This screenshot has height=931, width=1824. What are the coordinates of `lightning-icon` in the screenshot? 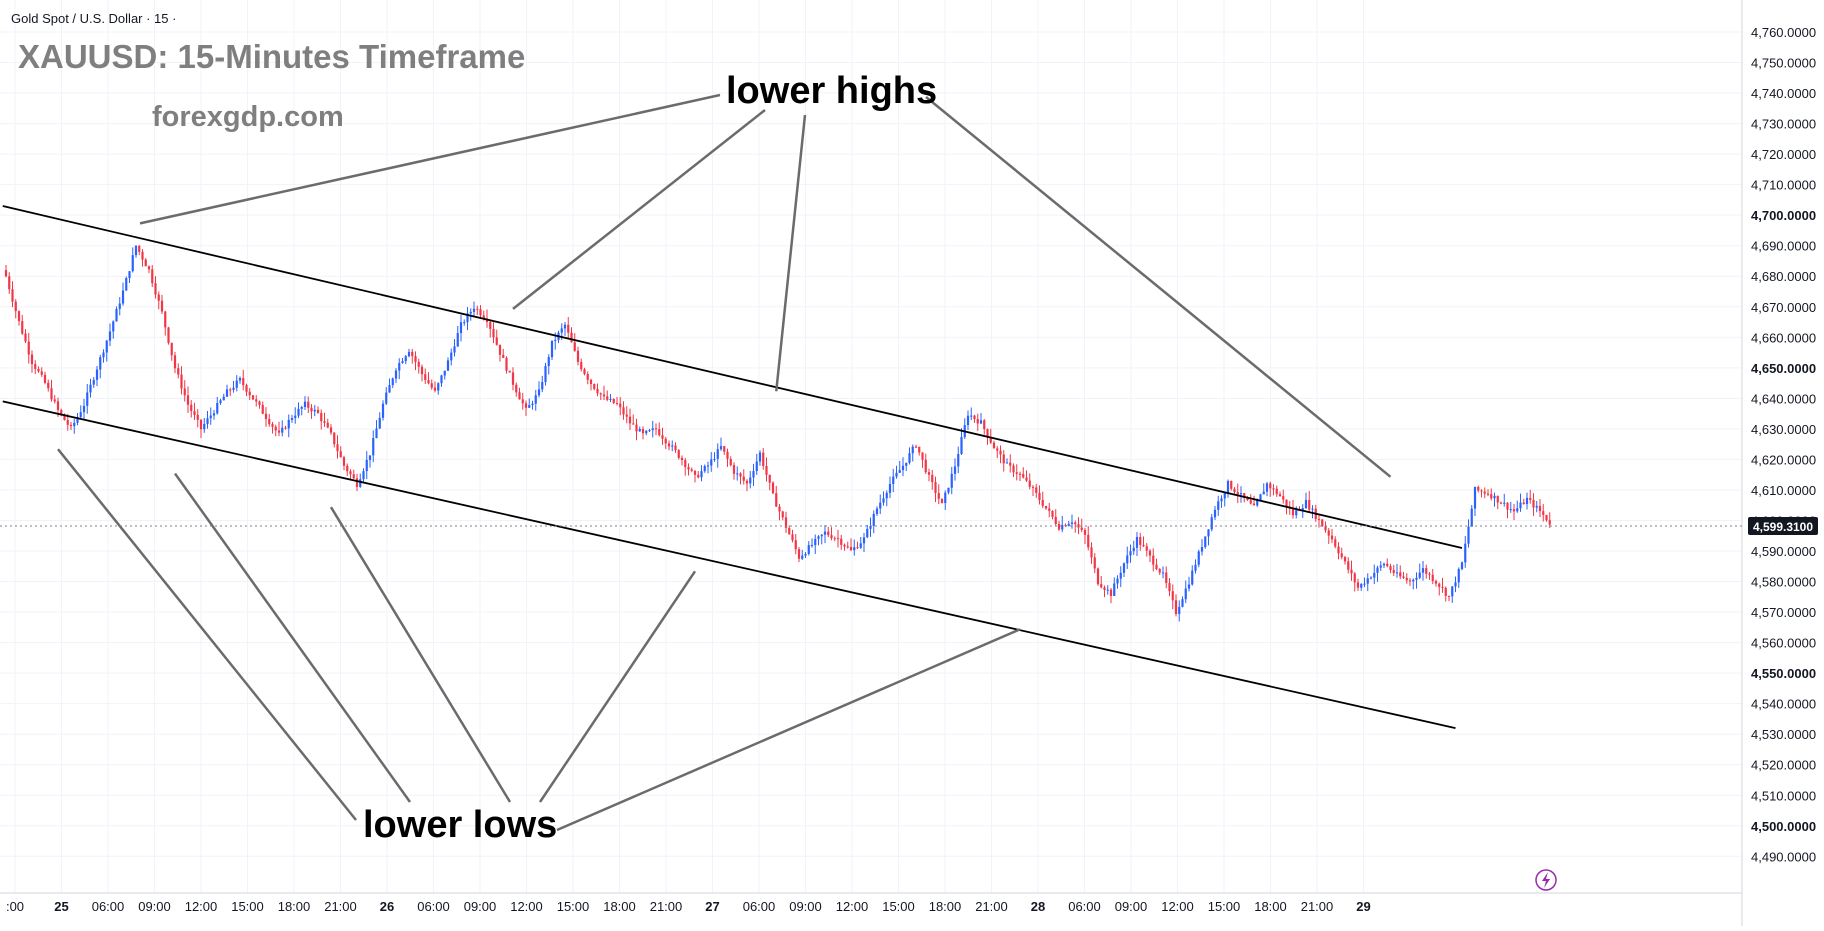 It's located at (1546, 880).